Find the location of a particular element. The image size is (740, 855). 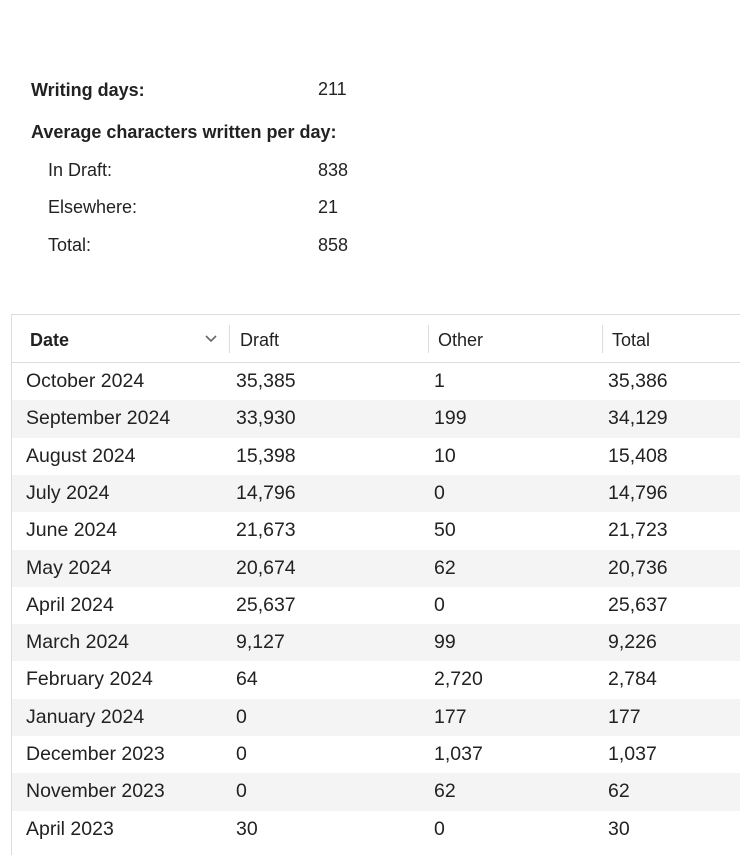

table-cell: 1 is located at coordinates (439, 381).